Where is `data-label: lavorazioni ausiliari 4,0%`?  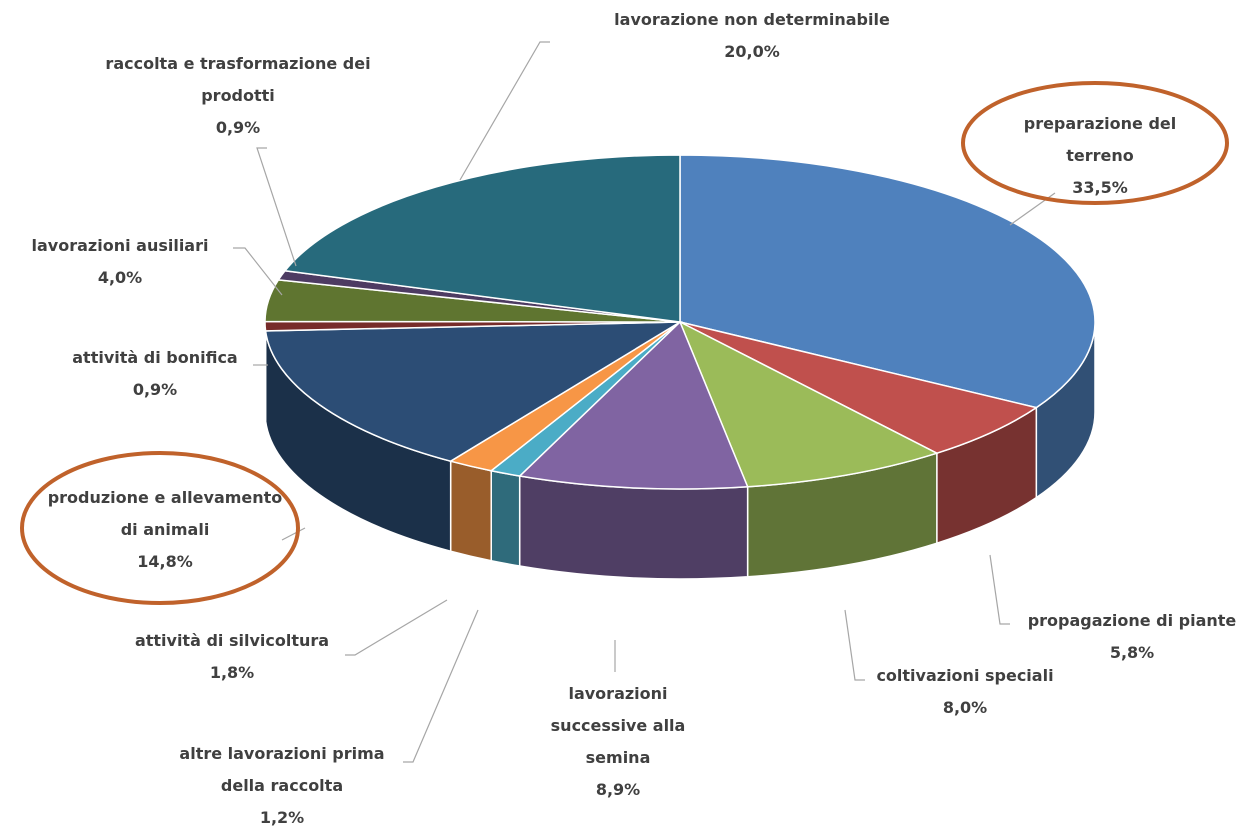 data-label: lavorazioni ausiliari 4,0% is located at coordinates (120, 262).